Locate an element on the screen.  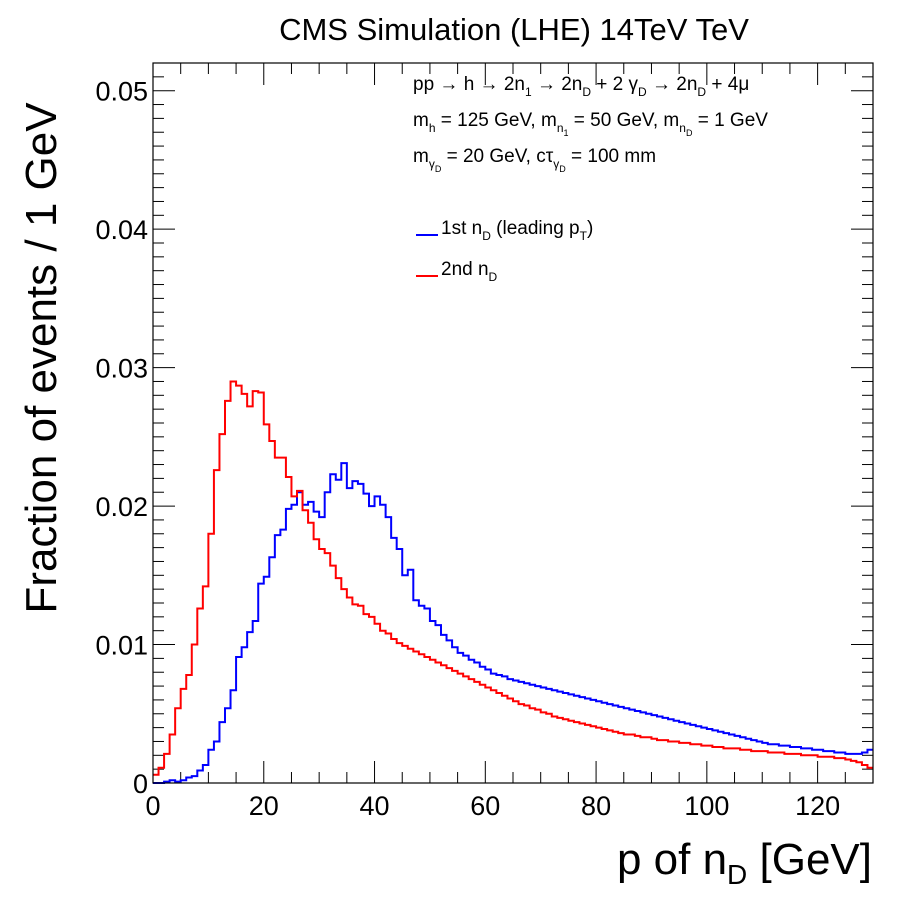
x-tick-label: 100 is located at coordinates (706, 806).